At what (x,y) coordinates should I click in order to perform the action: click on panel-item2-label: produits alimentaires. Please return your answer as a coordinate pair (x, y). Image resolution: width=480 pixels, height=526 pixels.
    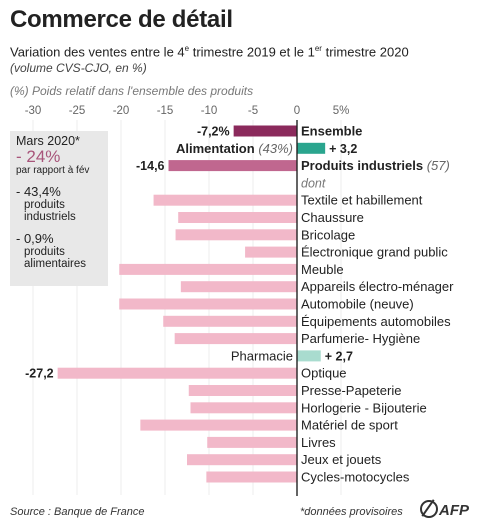
    Looking at the image, I should click on (55, 258).